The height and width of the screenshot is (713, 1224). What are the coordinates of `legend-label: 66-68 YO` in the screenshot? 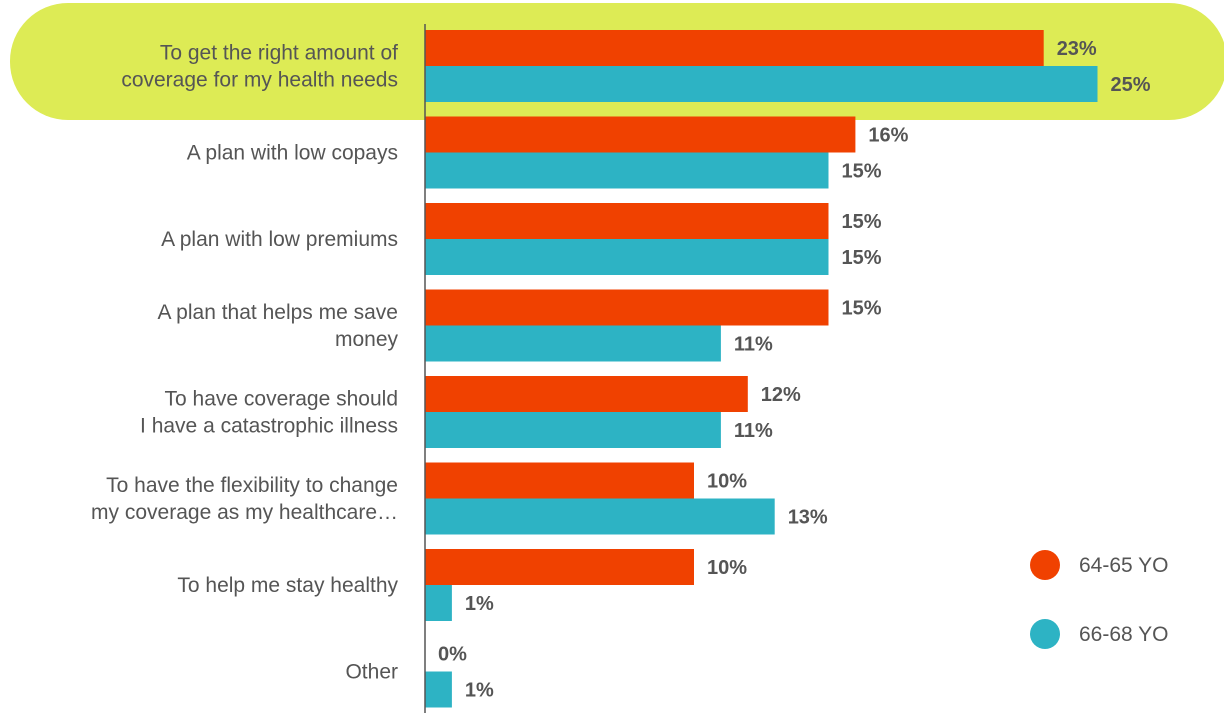 It's located at (1124, 634).